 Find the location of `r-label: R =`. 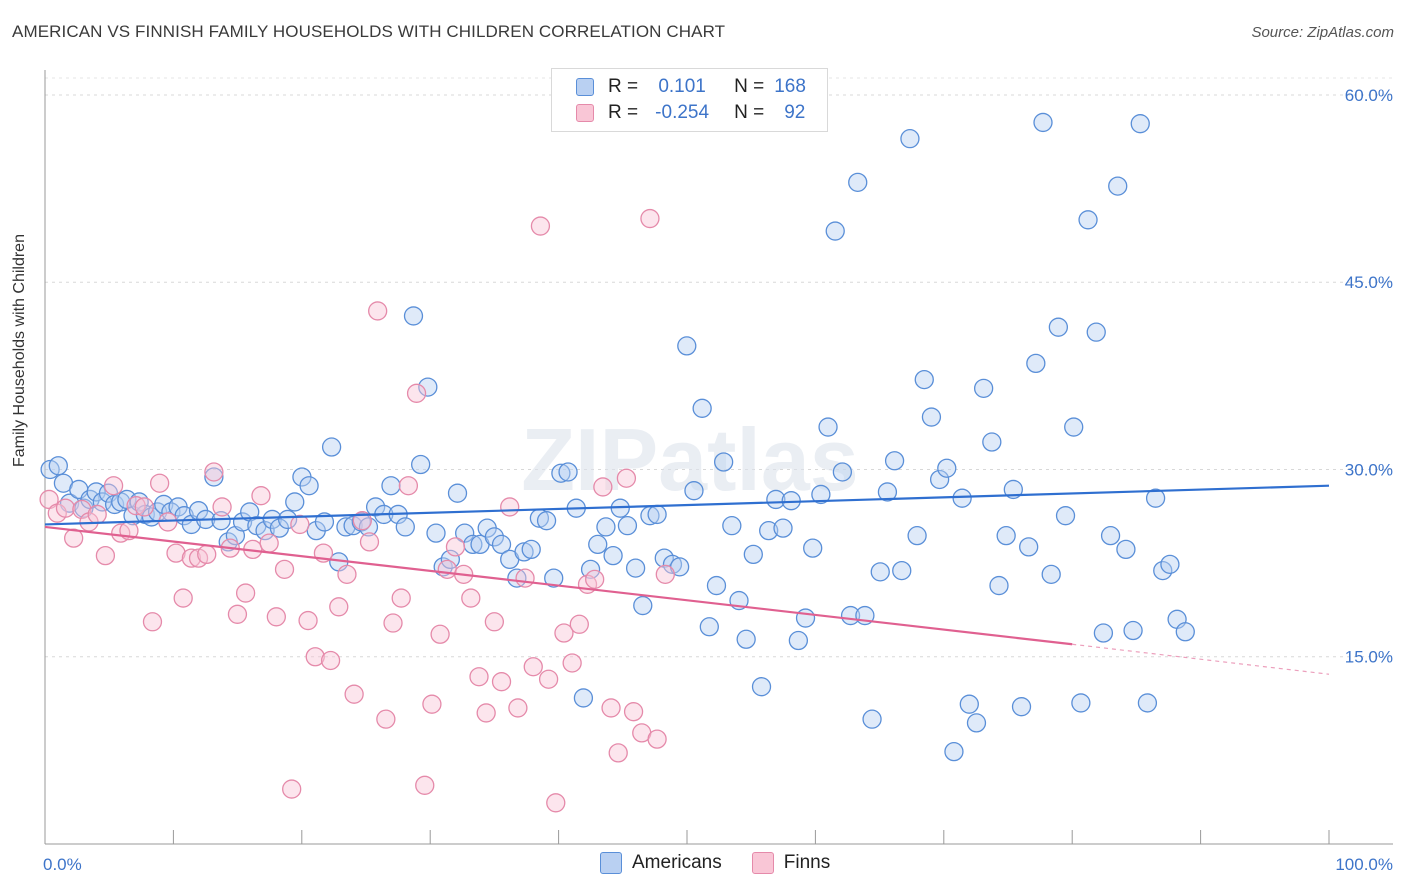

r-label: R = is located at coordinates (623, 86).